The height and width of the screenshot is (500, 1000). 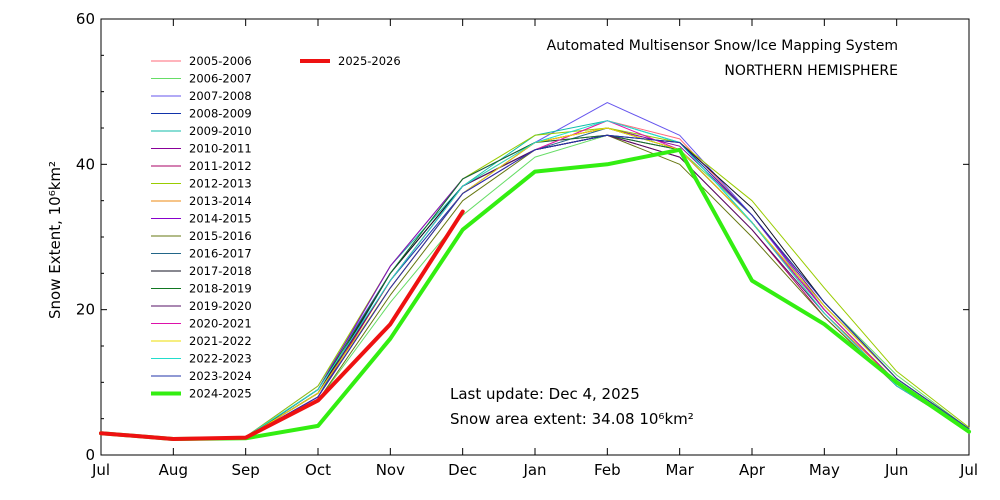 What do you see at coordinates (55, 240) in the screenshot?
I see `y-axis-label: Snow Extent, 10⁶km²` at bounding box center [55, 240].